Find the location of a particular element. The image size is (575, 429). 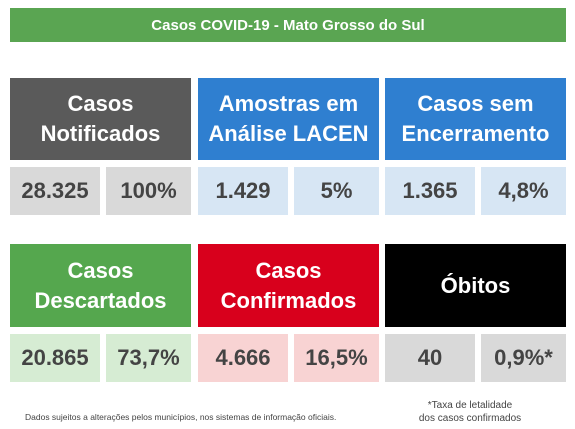

panel-value: 1.365 is located at coordinates (430, 191).